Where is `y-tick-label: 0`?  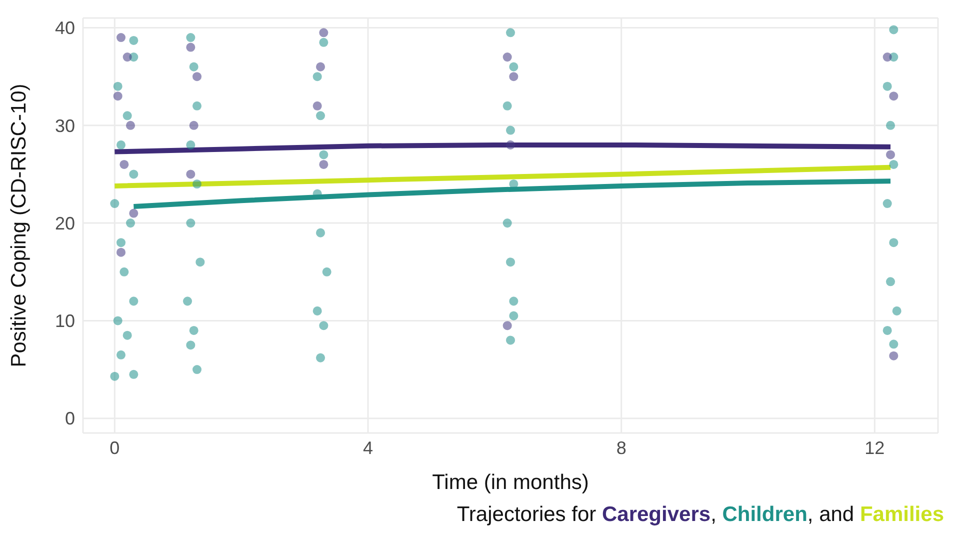
y-tick-label: 0 is located at coordinates (69, 418).